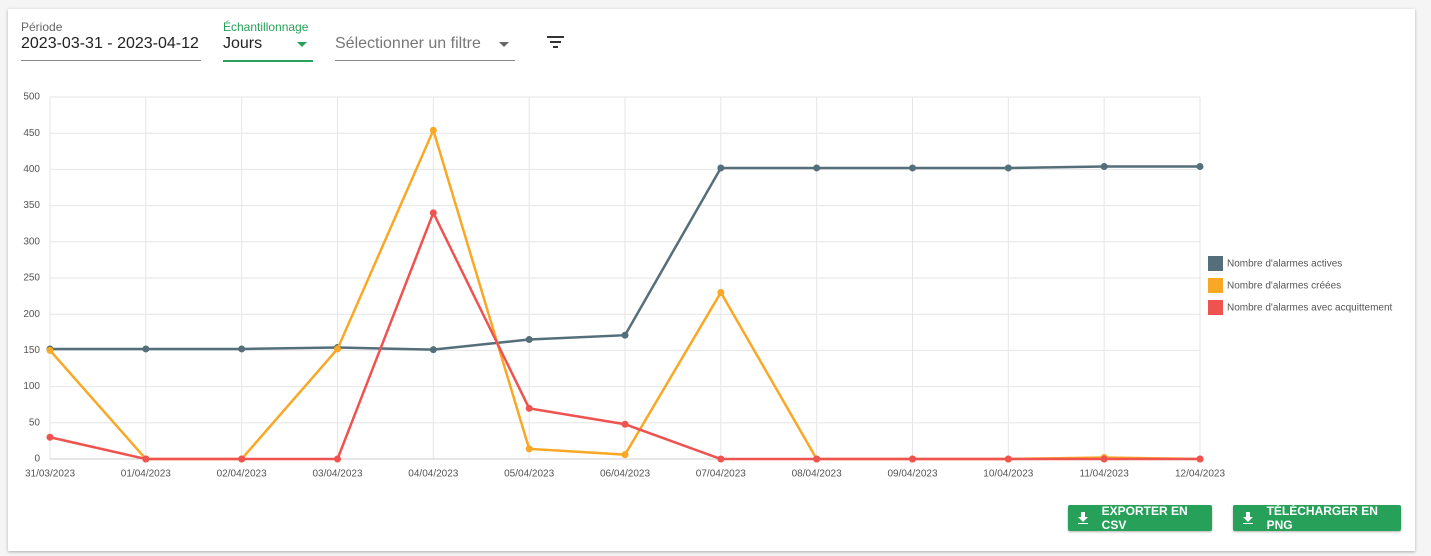 The height and width of the screenshot is (556, 1431). Describe the element at coordinates (529, 474) in the screenshot. I see `x-tick-label: 05/04/2023` at that location.